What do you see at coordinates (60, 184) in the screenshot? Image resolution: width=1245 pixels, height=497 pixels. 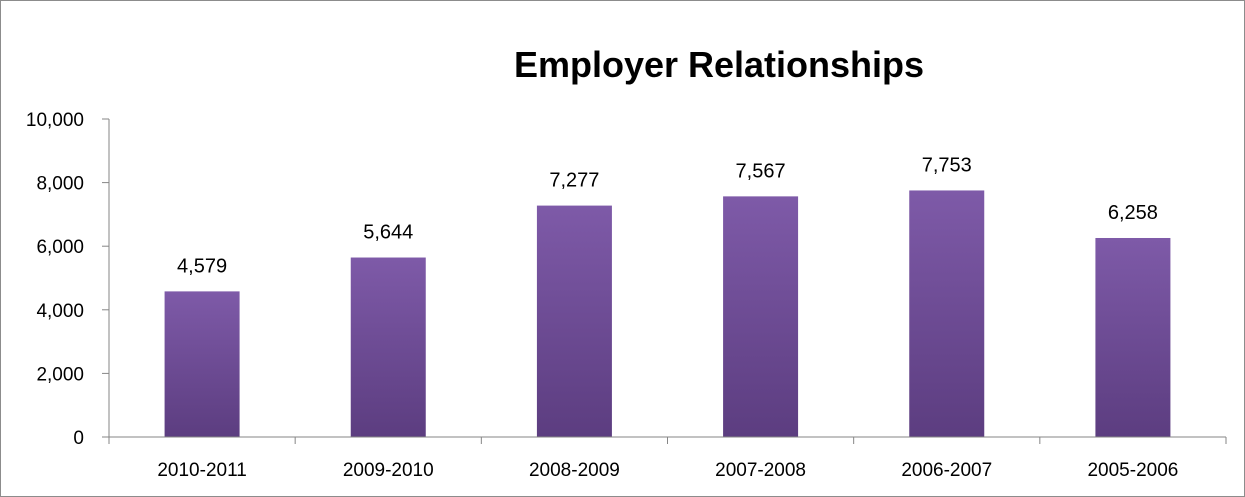 I see `y-tick-label: 8,000` at bounding box center [60, 184].